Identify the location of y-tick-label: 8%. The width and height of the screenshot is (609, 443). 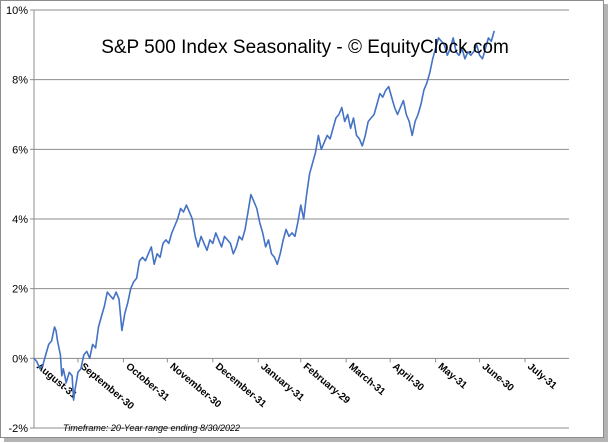
(20, 81).